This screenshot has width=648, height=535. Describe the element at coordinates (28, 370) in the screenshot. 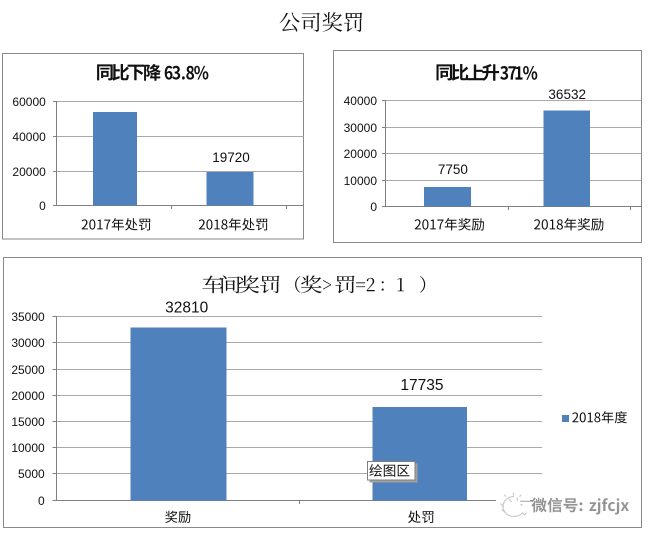

I see `svg-text: 25000` at that location.